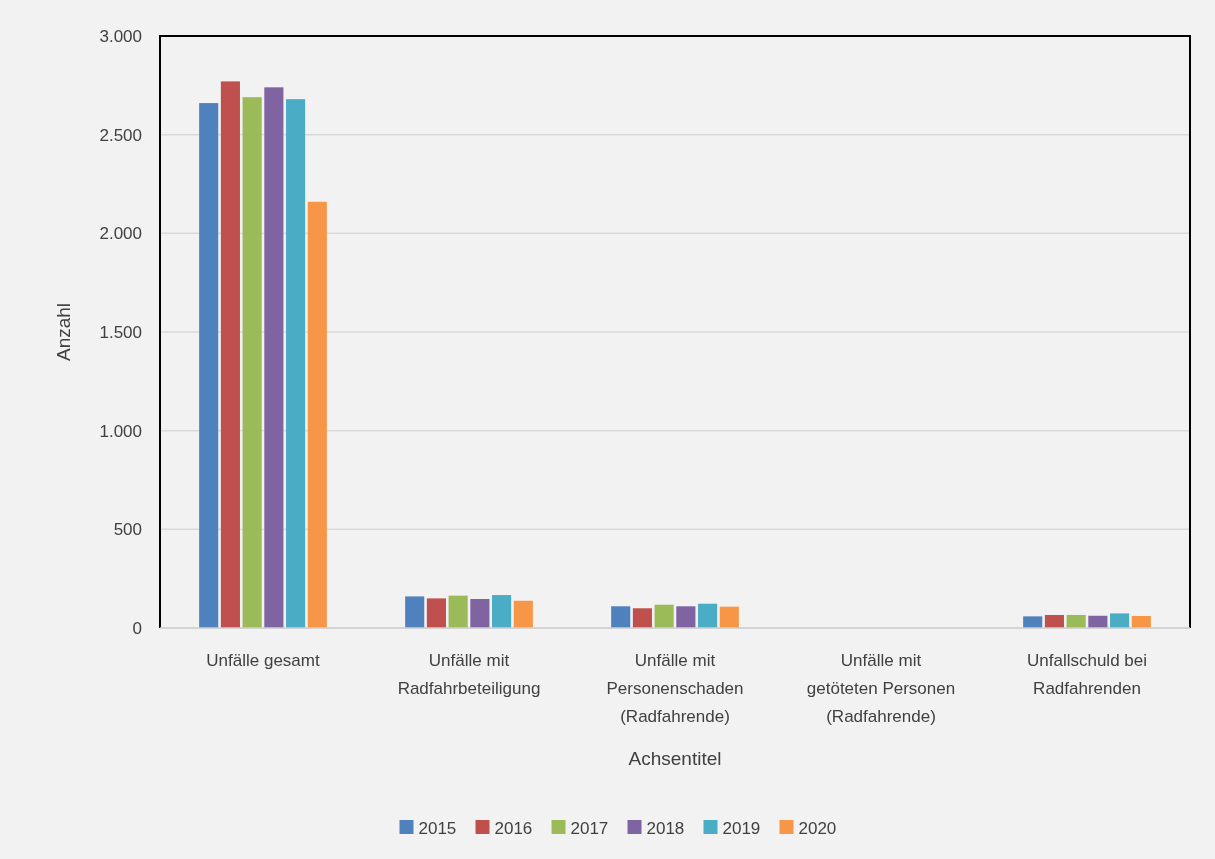 This screenshot has width=1215, height=859. Describe the element at coordinates (741, 828) in the screenshot. I see `legend-label: 2019` at that location.